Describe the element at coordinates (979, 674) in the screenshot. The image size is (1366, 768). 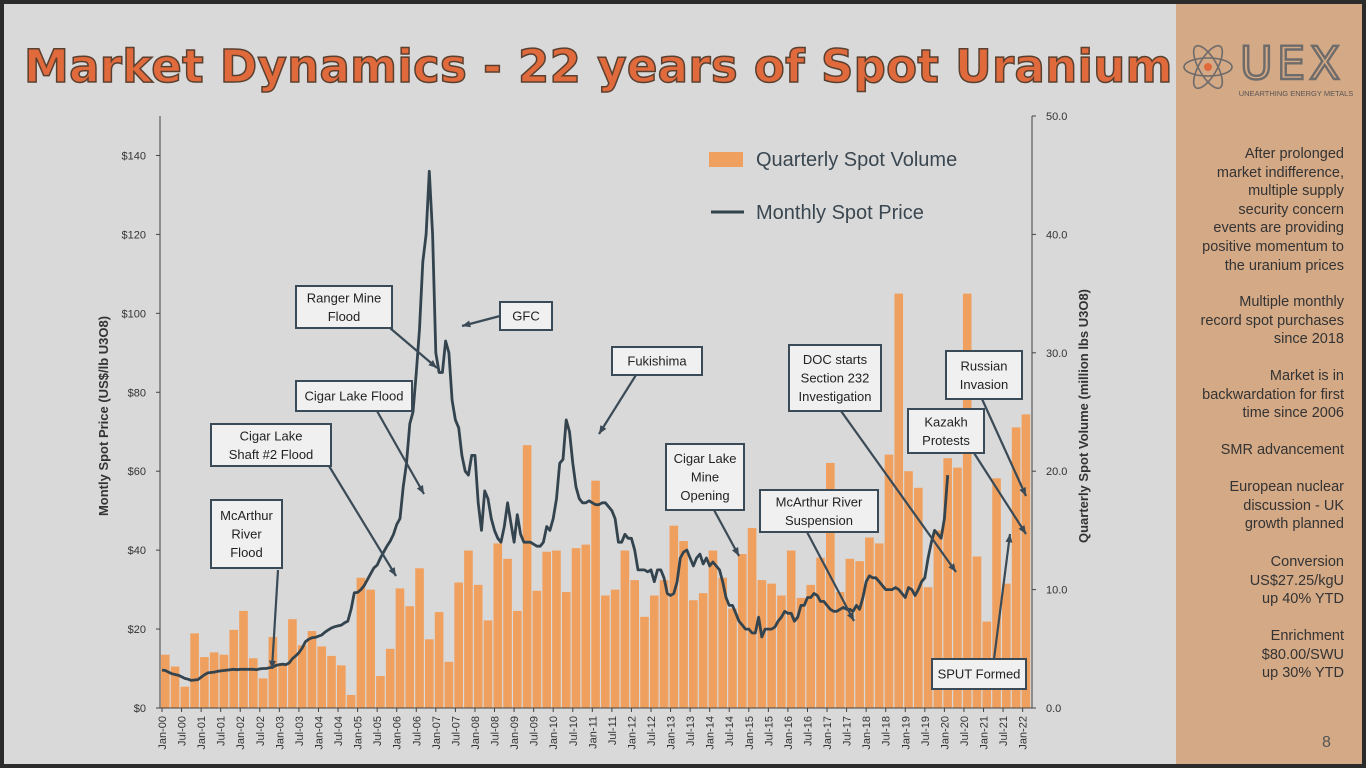
I see `annotation-label: SPUT Formed` at that location.